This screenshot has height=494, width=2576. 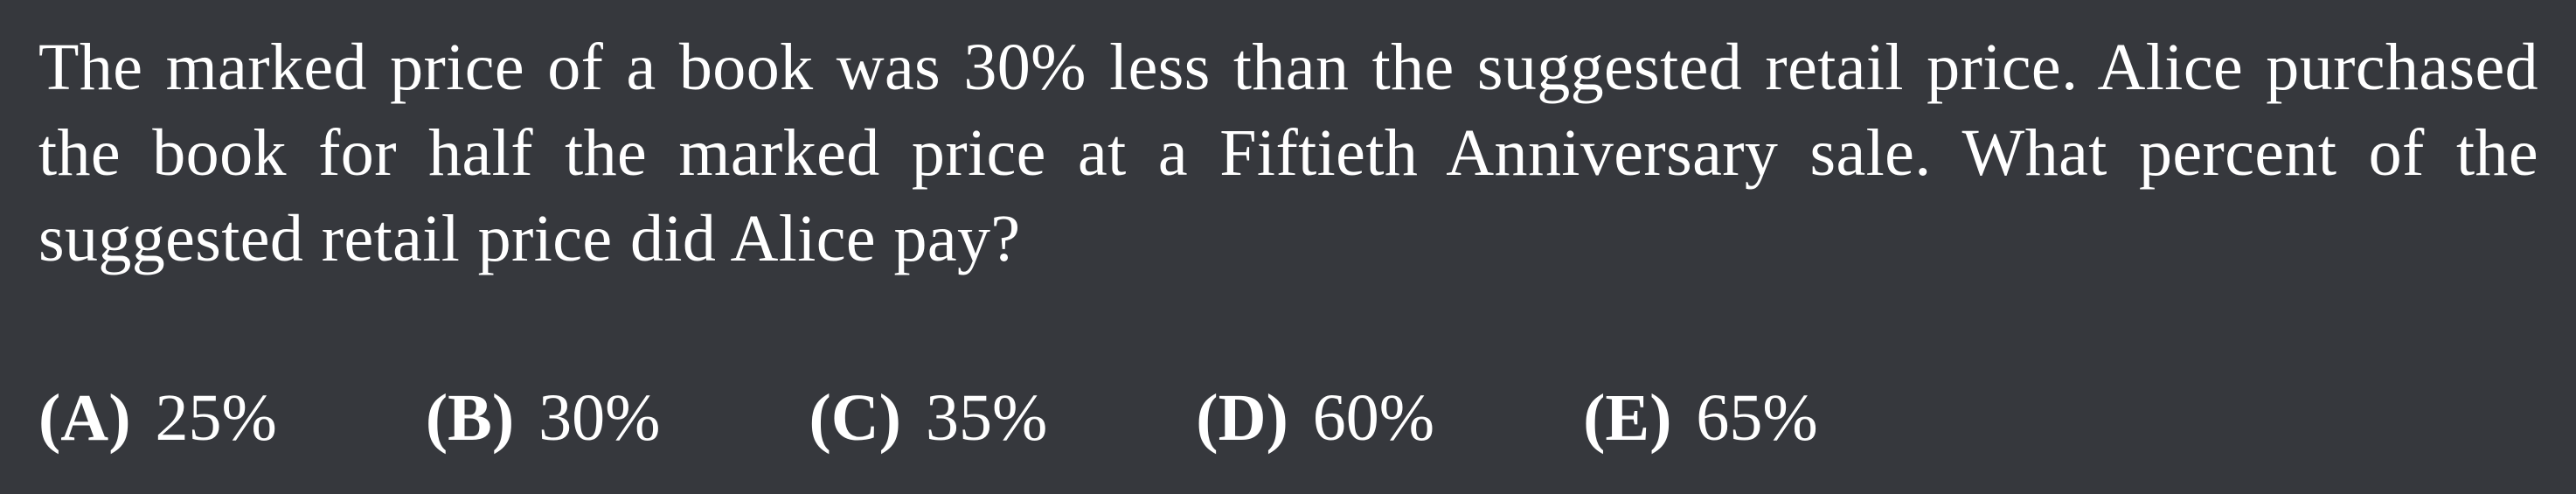 I want to click on choice-d: (D) 60%, so click(x=1315, y=418).